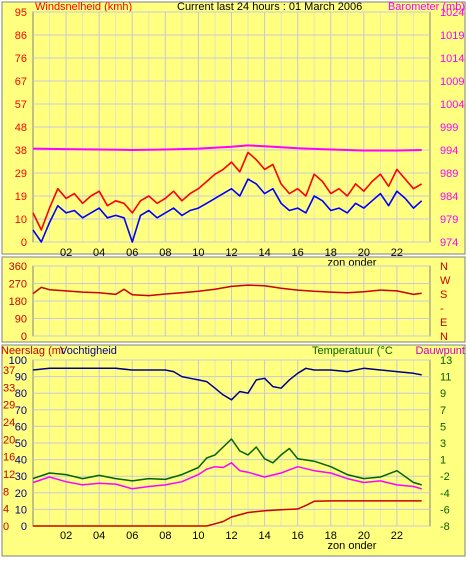  Describe the element at coordinates (21, 394) in the screenshot. I see `y-tick-label-left: 80` at that location.